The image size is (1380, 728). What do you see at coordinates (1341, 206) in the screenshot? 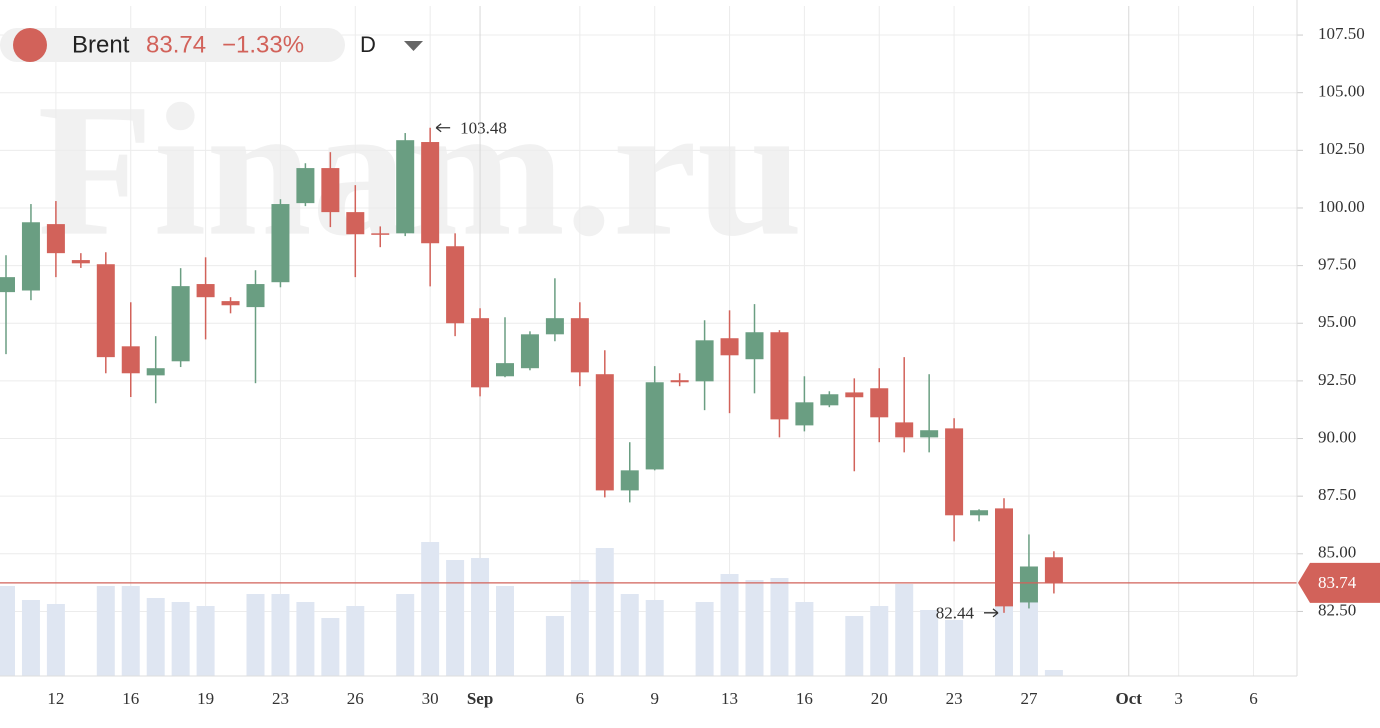
I see `y-tick-label: 100.00` at bounding box center [1341, 206].